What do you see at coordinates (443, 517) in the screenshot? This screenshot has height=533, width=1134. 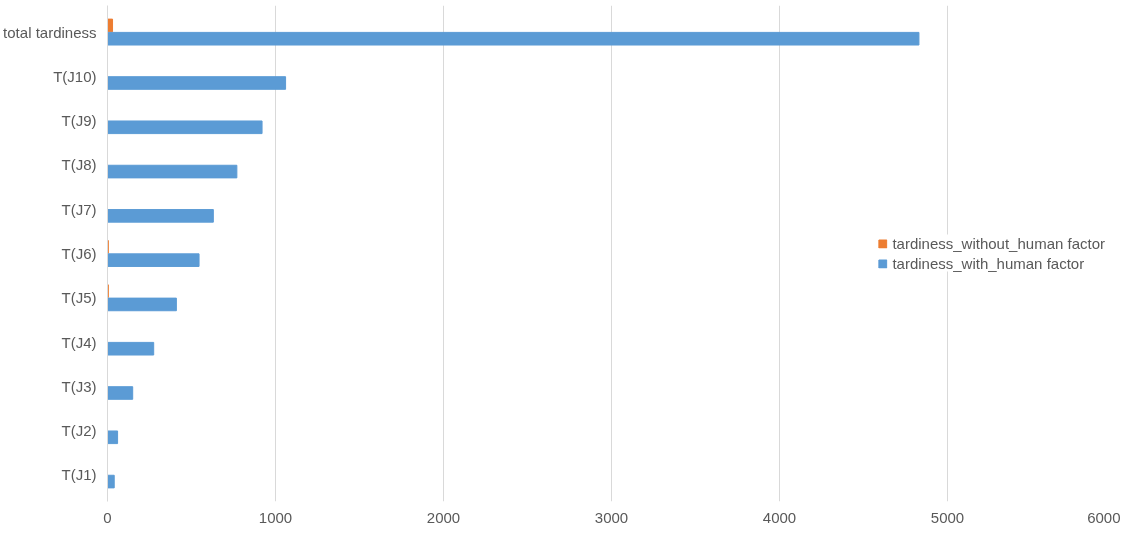 I see `x-tick-label: 2000` at bounding box center [443, 517].